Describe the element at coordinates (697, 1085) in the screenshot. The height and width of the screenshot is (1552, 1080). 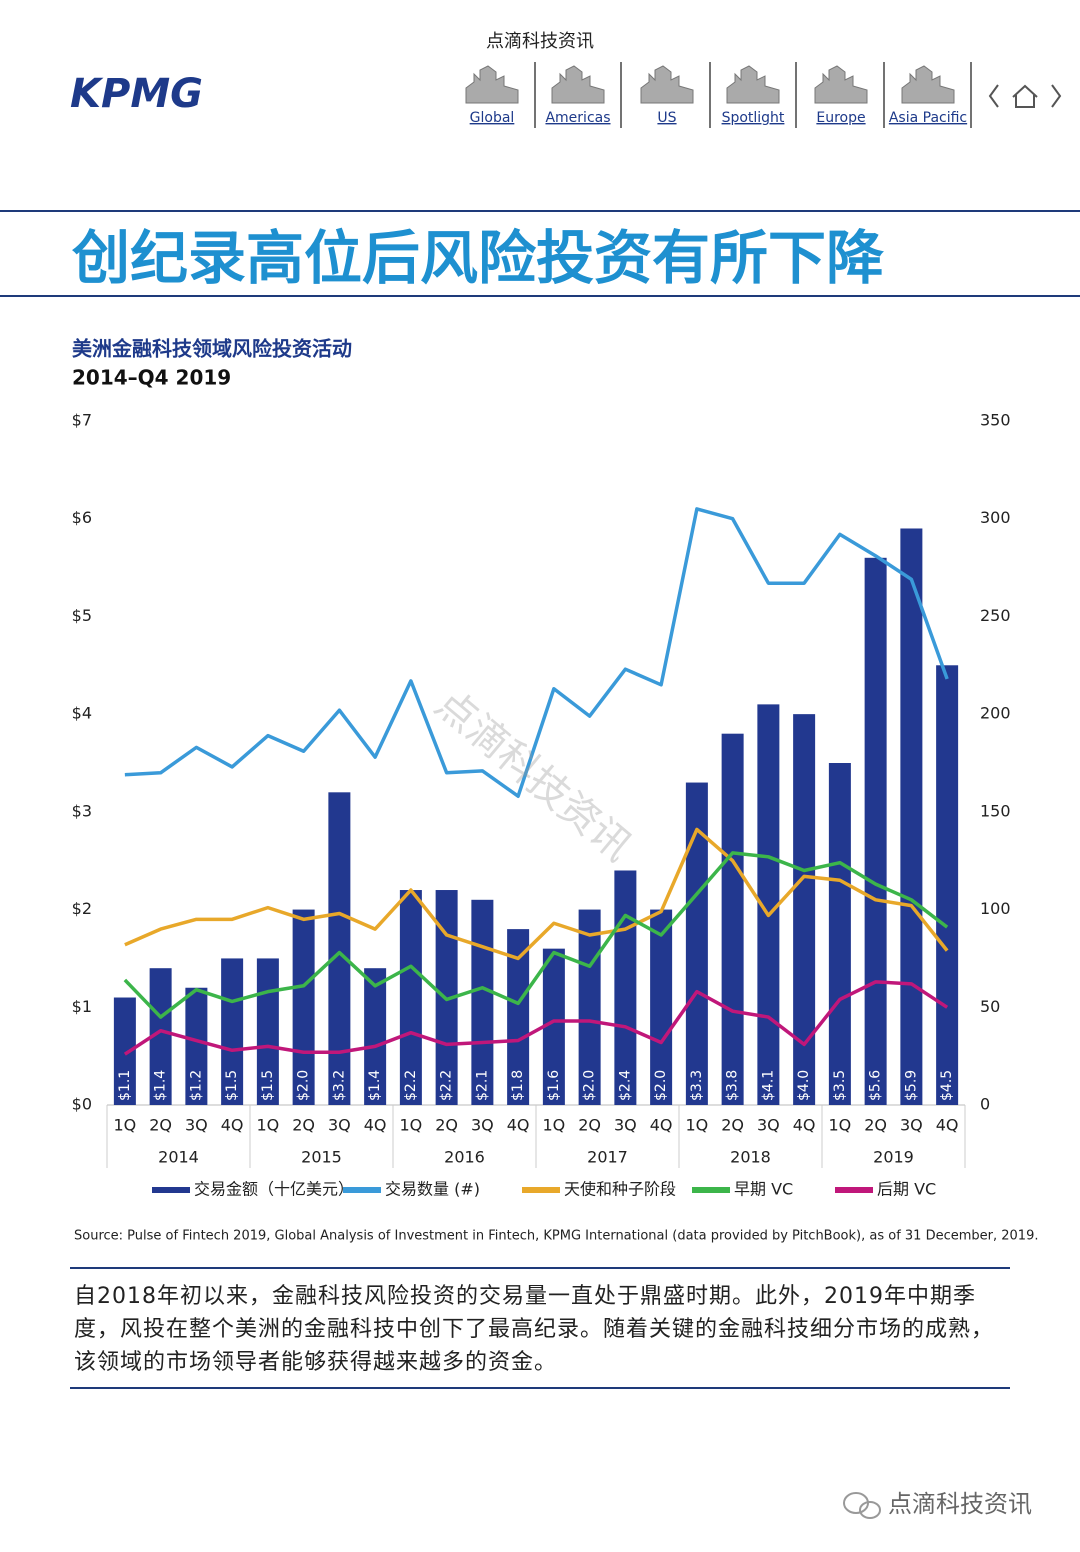
I see `value-label: $3.3` at that location.